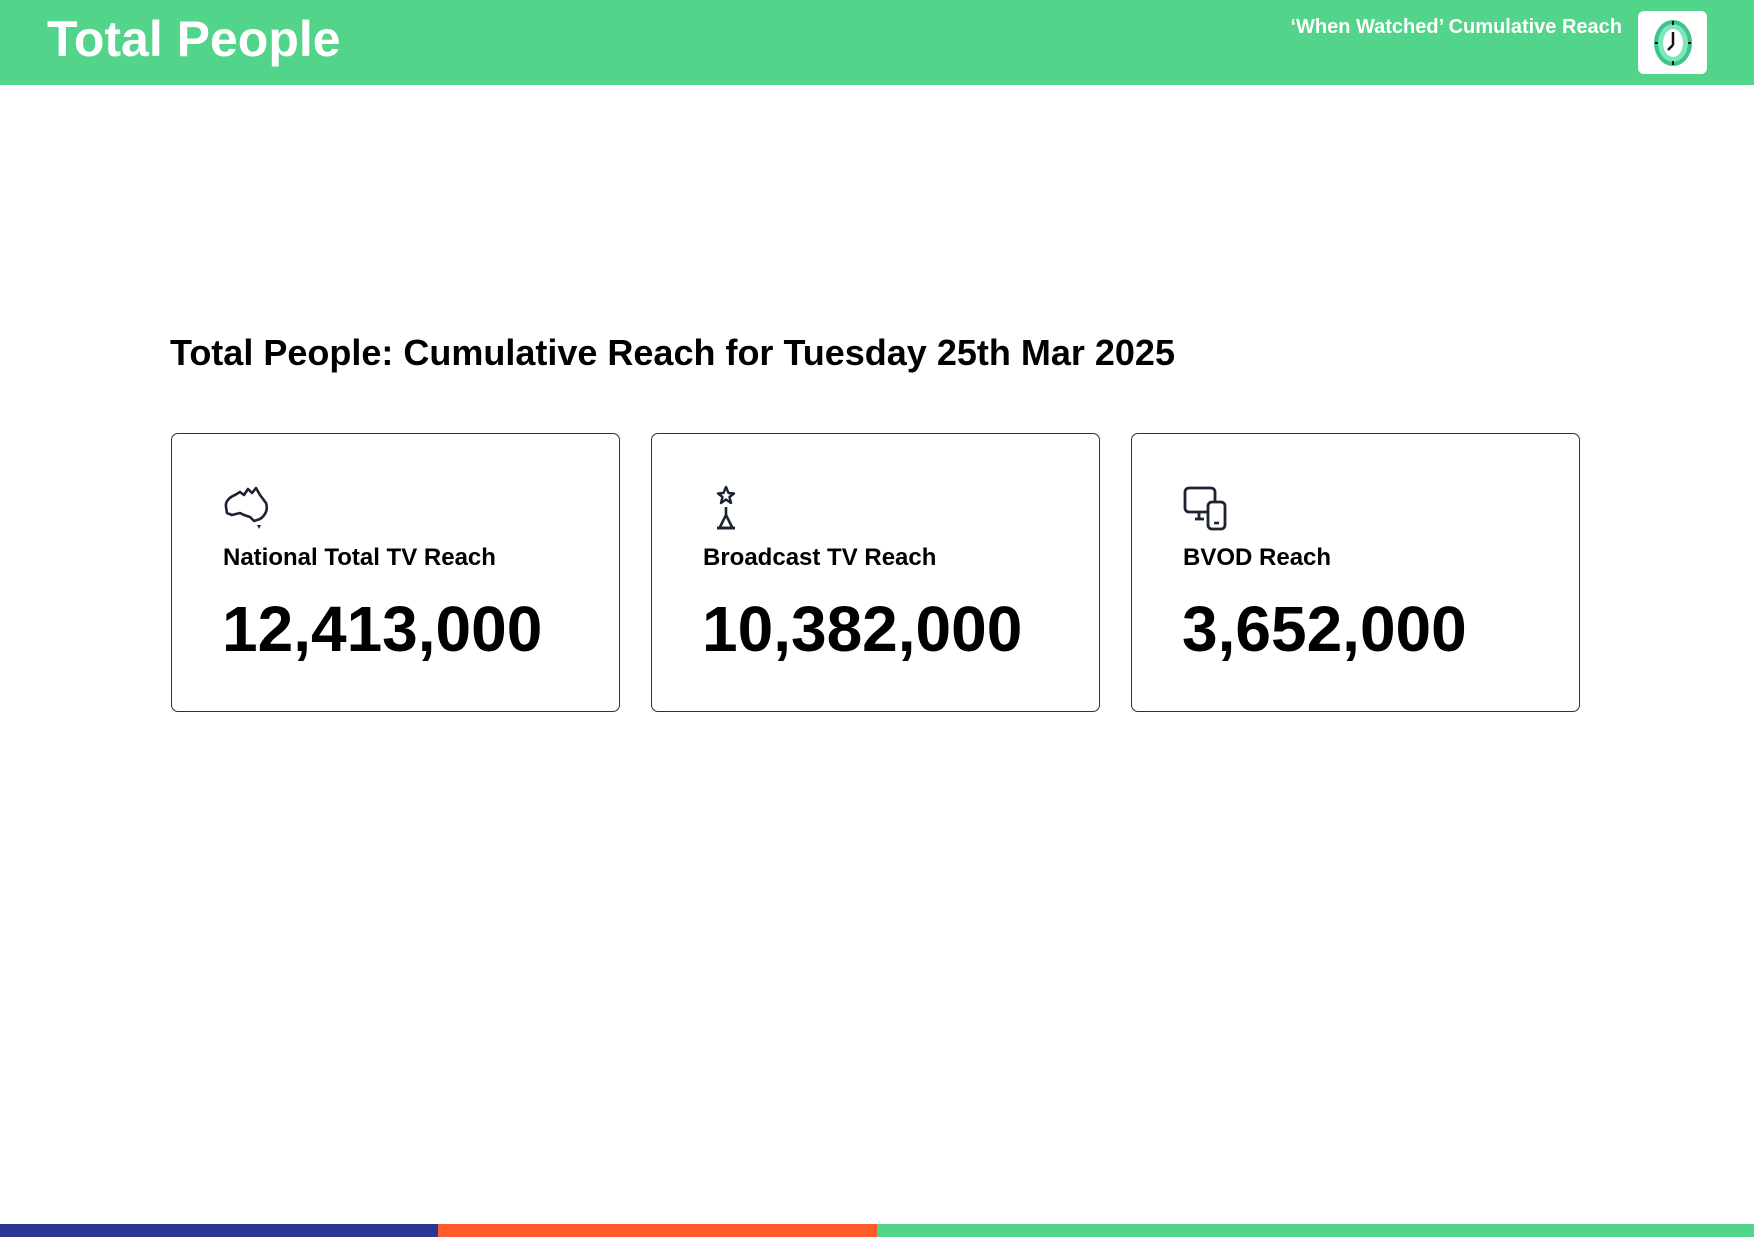 Image resolution: width=1754 pixels, height=1241 pixels. Describe the element at coordinates (1205, 508) in the screenshot. I see `devices-icon` at that location.